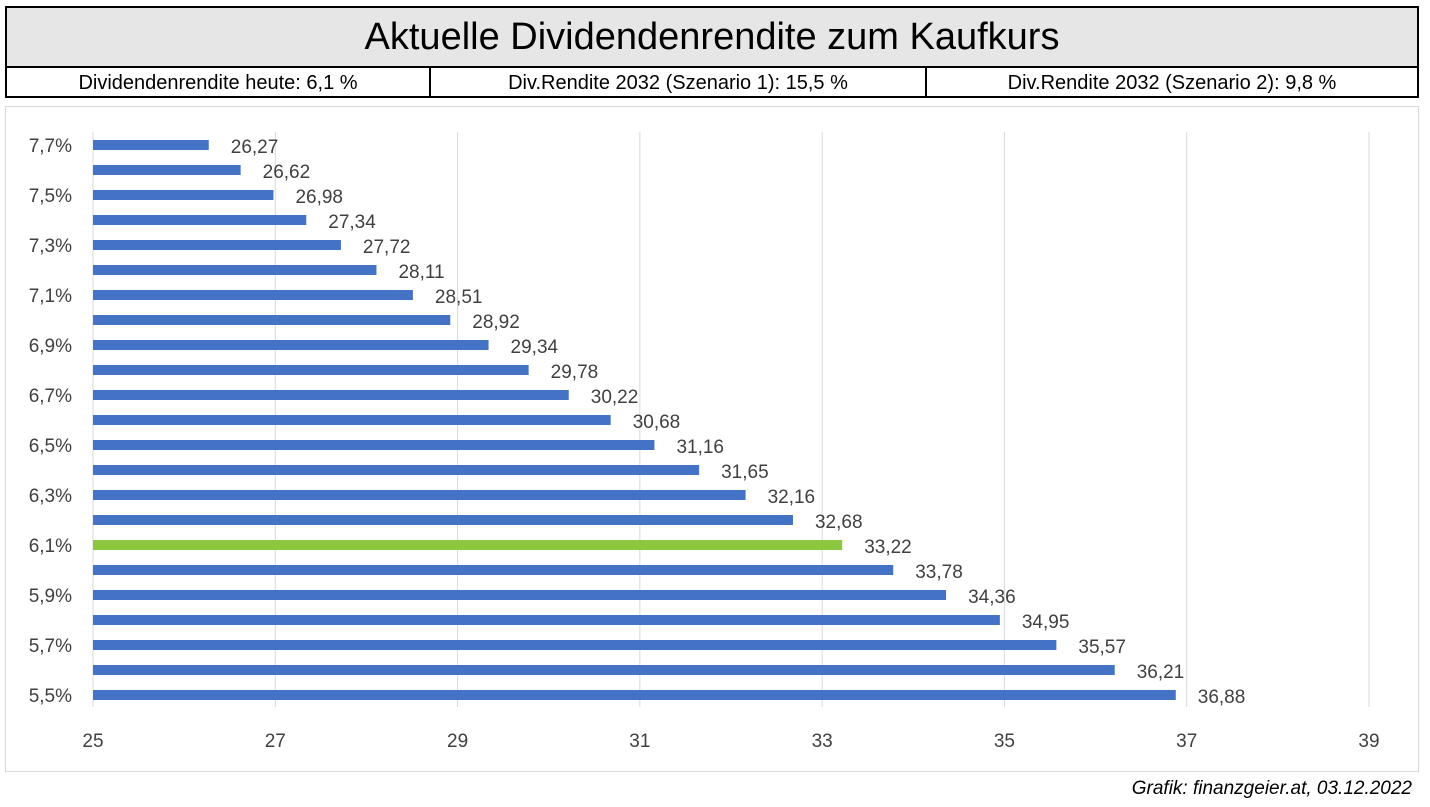  What do you see at coordinates (575, 372) in the screenshot?
I see `data-label: 29,78` at bounding box center [575, 372].